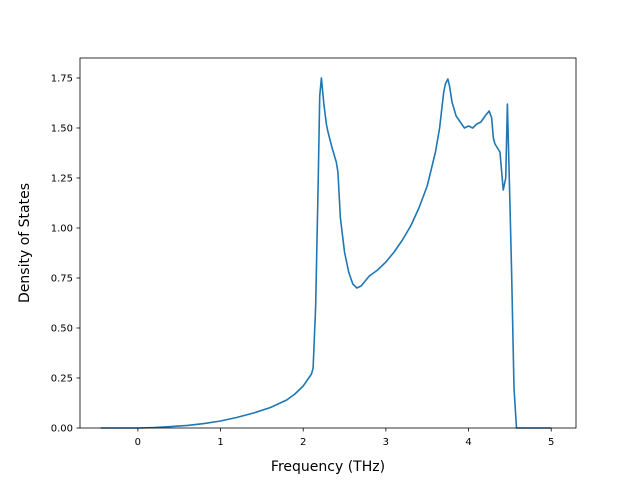 This screenshot has height=480, width=640. Describe the element at coordinates (62, 229) in the screenshot. I see `y-tick-label: 1.00` at that location.